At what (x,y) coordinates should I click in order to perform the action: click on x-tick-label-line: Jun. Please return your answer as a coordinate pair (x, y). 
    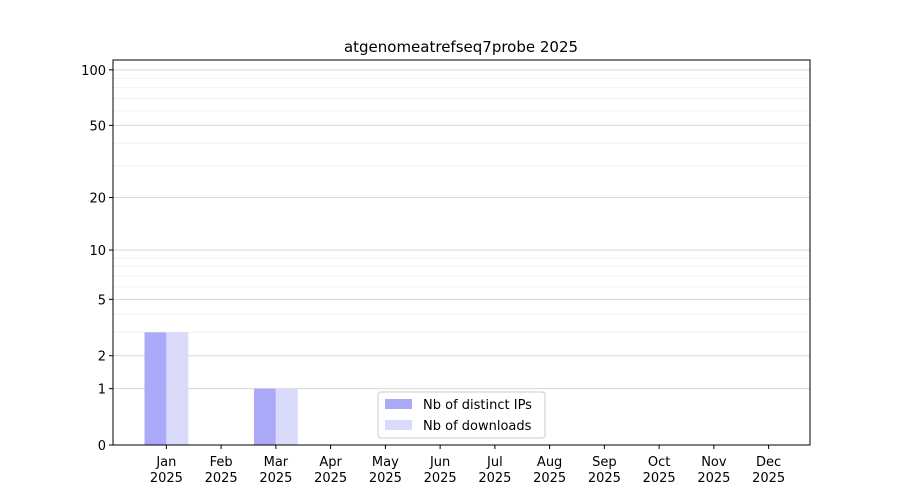
    Looking at the image, I should click on (439, 462).